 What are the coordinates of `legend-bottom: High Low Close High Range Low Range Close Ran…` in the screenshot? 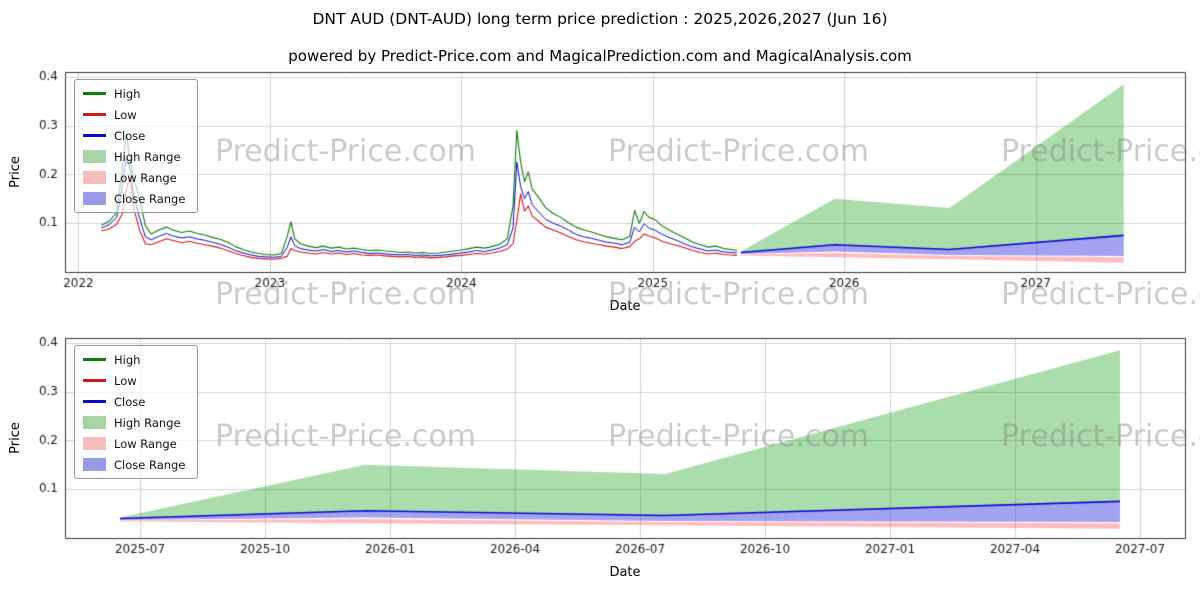 It's located at (136, 412).